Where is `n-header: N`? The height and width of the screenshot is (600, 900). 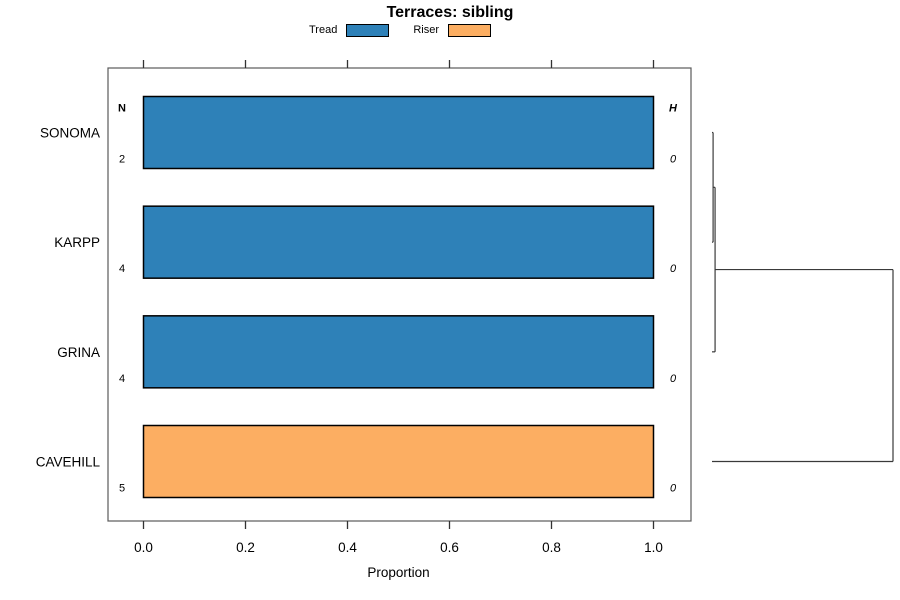 n-header: N is located at coordinates (122, 109).